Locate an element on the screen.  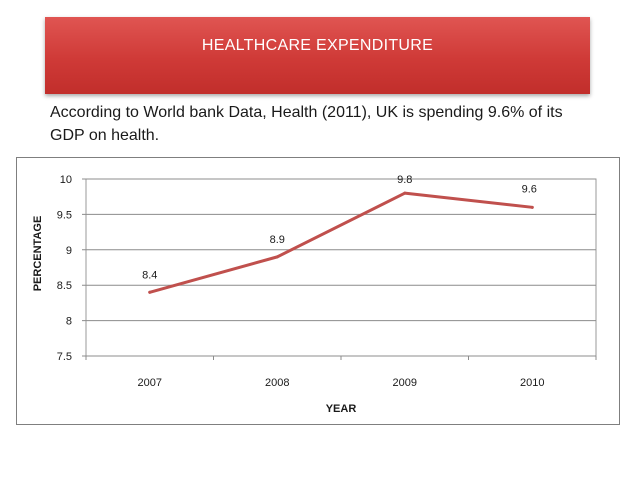
x-tick-label: 2009 is located at coordinates (405, 383).